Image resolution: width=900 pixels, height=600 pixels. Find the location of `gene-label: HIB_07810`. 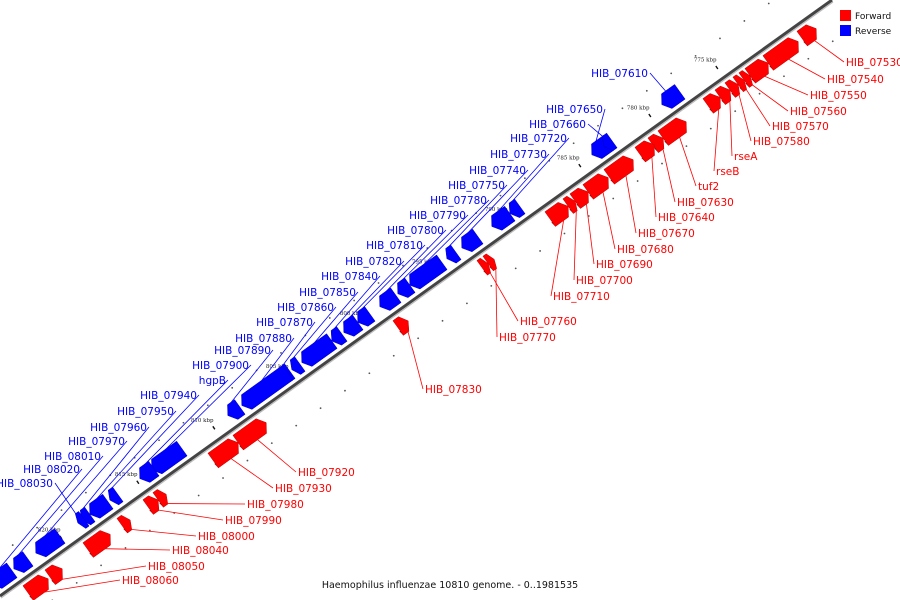

gene-label: HIB_07810 is located at coordinates (394, 246).